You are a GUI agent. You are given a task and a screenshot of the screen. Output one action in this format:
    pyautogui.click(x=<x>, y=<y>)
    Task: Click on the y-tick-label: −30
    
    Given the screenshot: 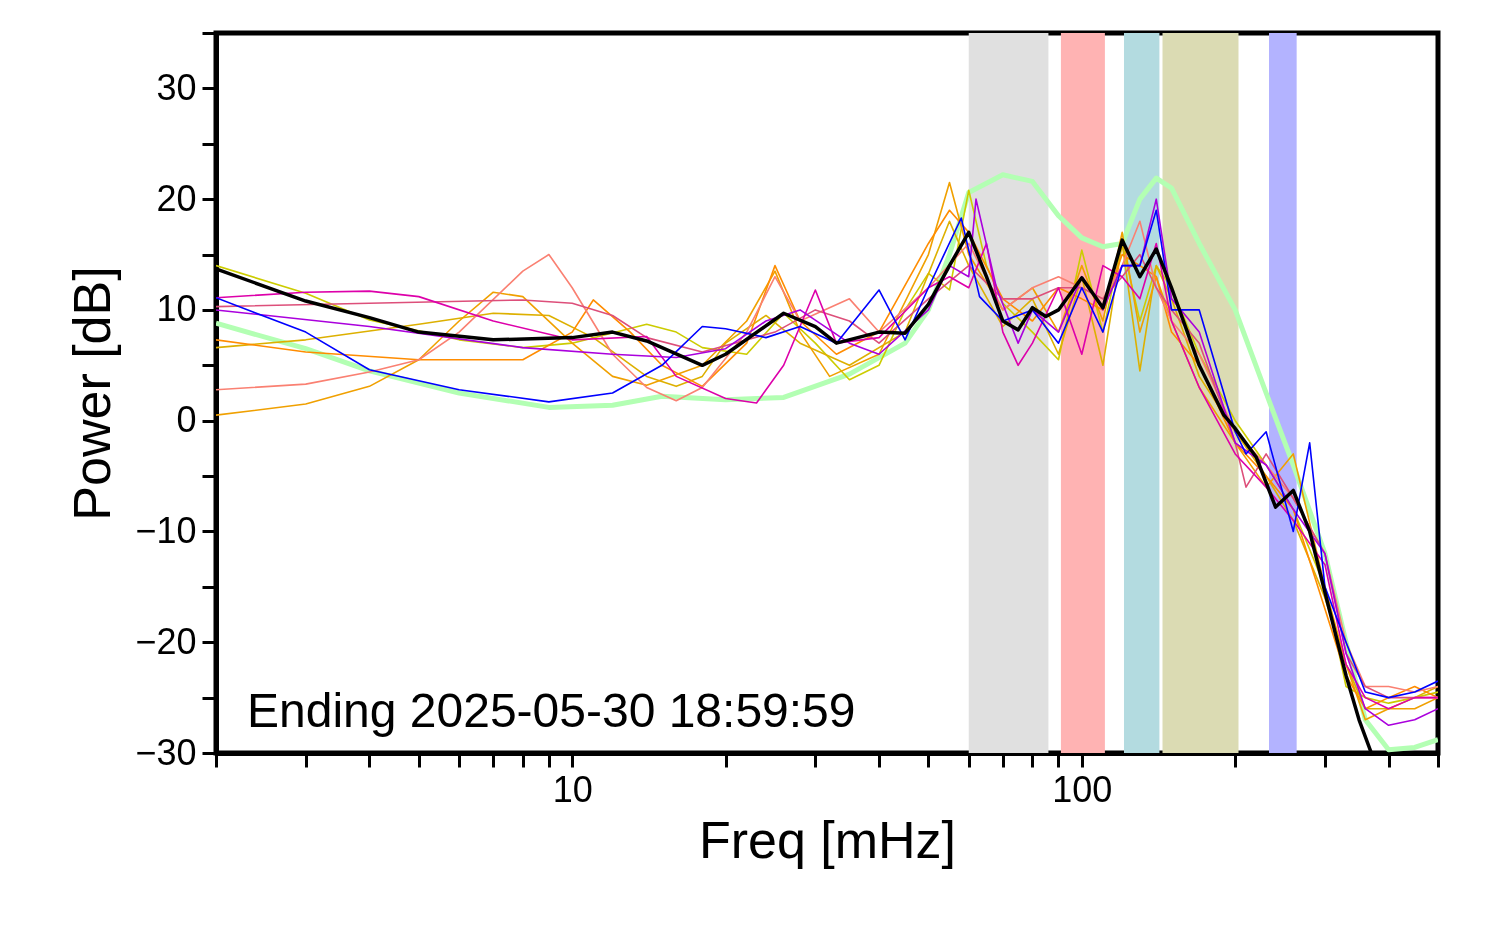 What is the action you would take?
    pyautogui.click(x=166, y=752)
    